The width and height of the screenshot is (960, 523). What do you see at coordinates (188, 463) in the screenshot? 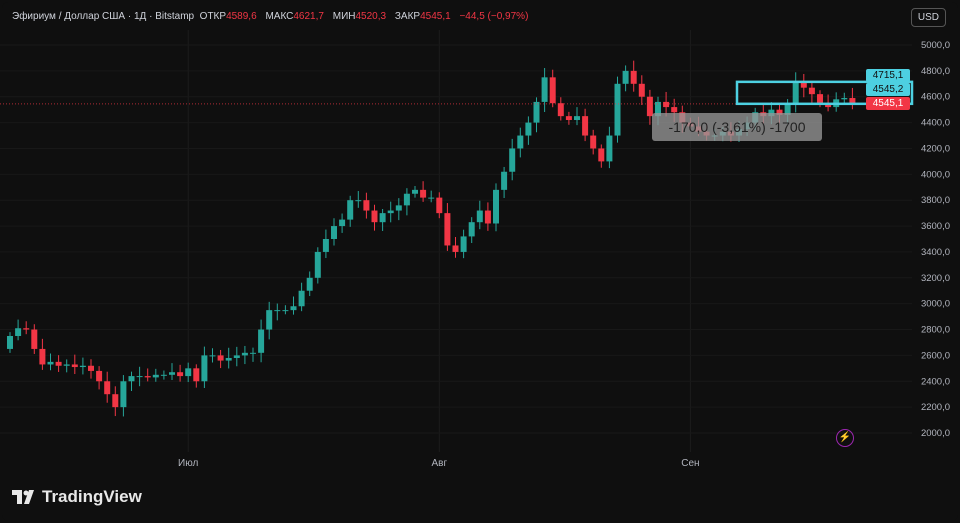
I see `x-tick-label: Июл` at bounding box center [188, 463].